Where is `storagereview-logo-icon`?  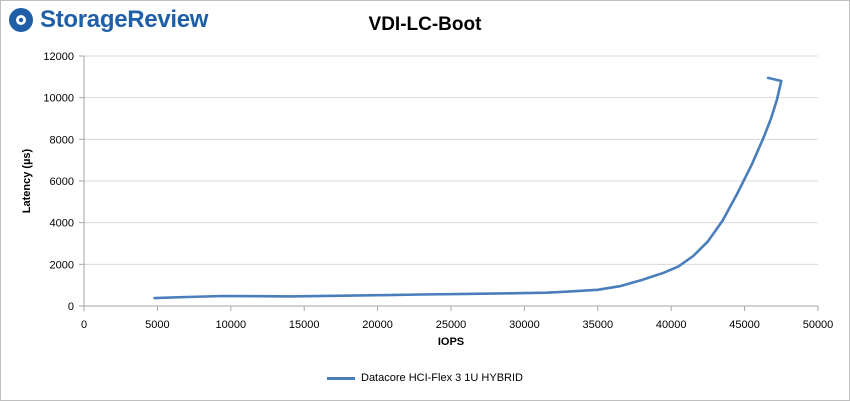
storagereview-logo-icon is located at coordinates (21, 20).